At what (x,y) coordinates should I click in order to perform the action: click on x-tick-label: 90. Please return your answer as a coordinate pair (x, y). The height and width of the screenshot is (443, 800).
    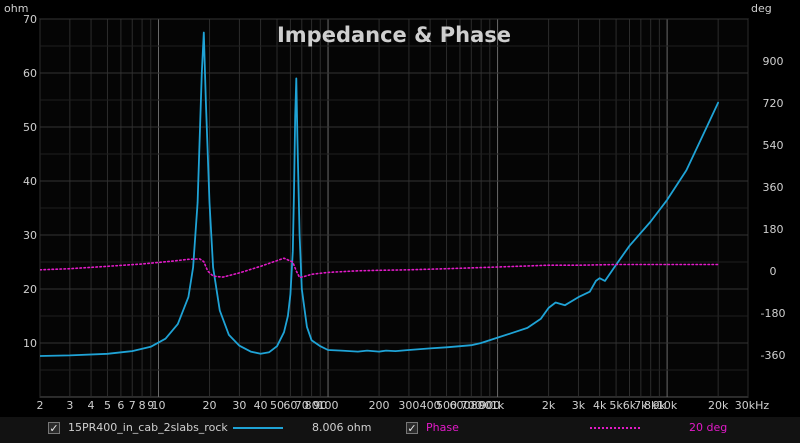
    Looking at the image, I should click on (320, 405).